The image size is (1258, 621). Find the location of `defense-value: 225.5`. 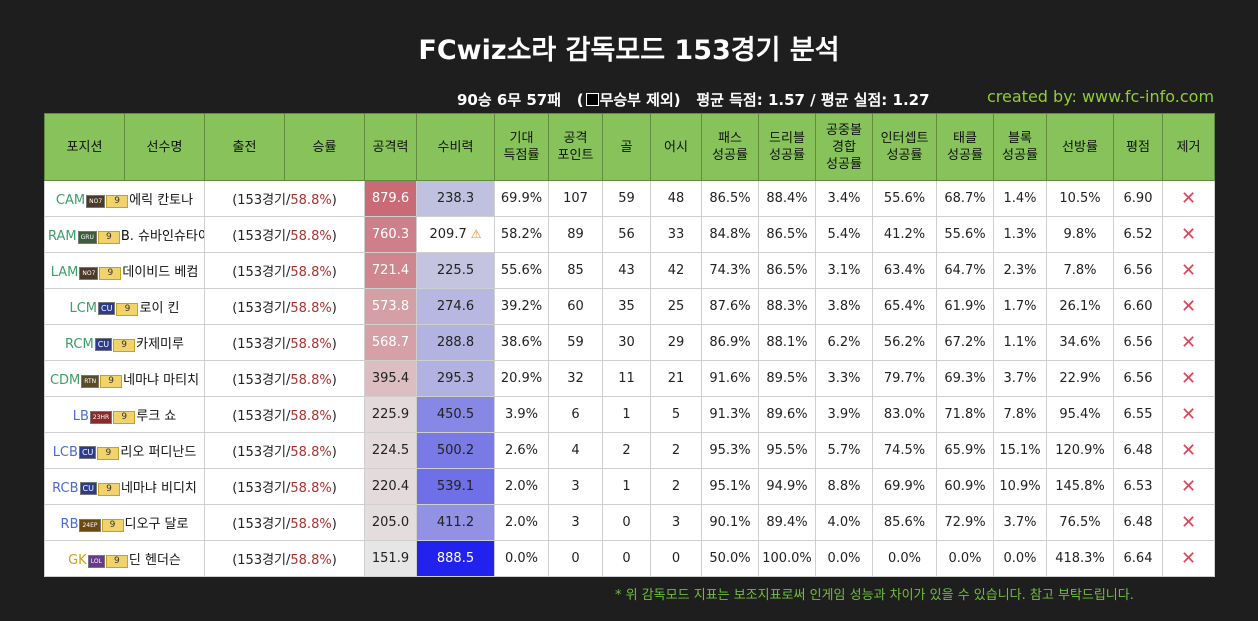

defense-value: 225.5 is located at coordinates (455, 270).